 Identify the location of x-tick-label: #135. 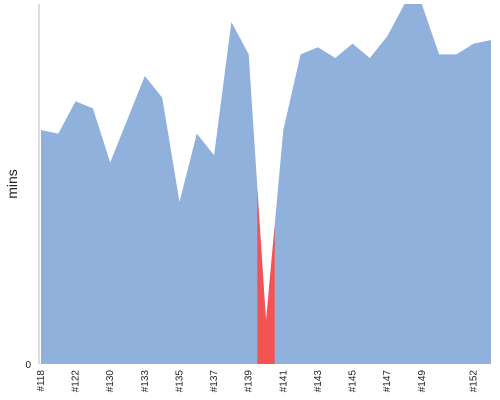
(180, 381).